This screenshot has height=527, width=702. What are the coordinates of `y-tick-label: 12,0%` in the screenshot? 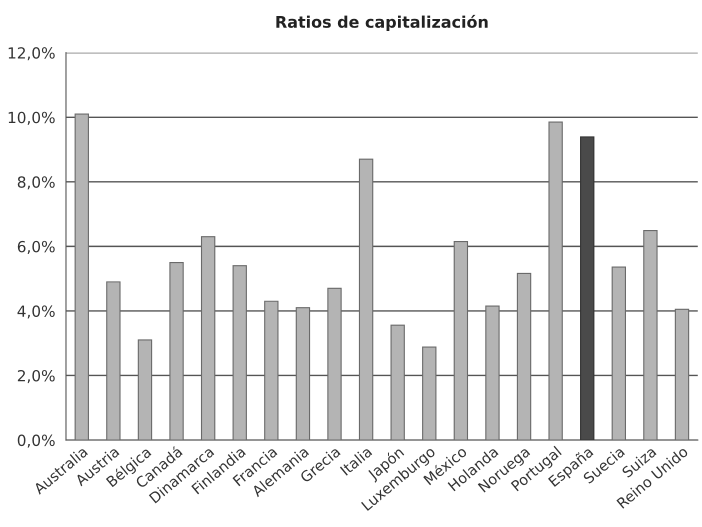 It's located at (31, 53).